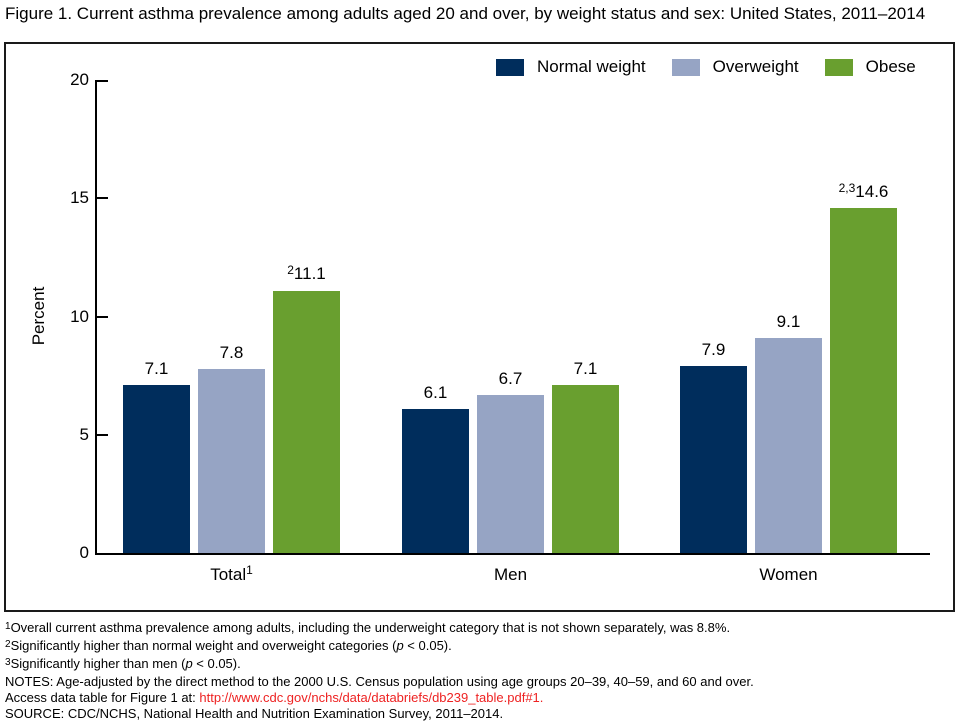 This screenshot has width=960, height=721. What do you see at coordinates (755, 66) in the screenshot?
I see `legend-label: Overweight` at bounding box center [755, 66].